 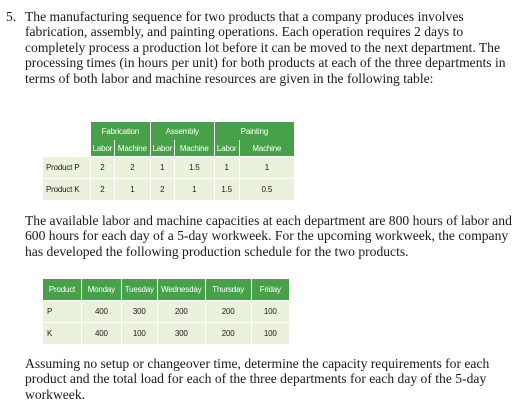 I want to click on table-row: K 400 100 300 200 100, so click(x=165, y=333).